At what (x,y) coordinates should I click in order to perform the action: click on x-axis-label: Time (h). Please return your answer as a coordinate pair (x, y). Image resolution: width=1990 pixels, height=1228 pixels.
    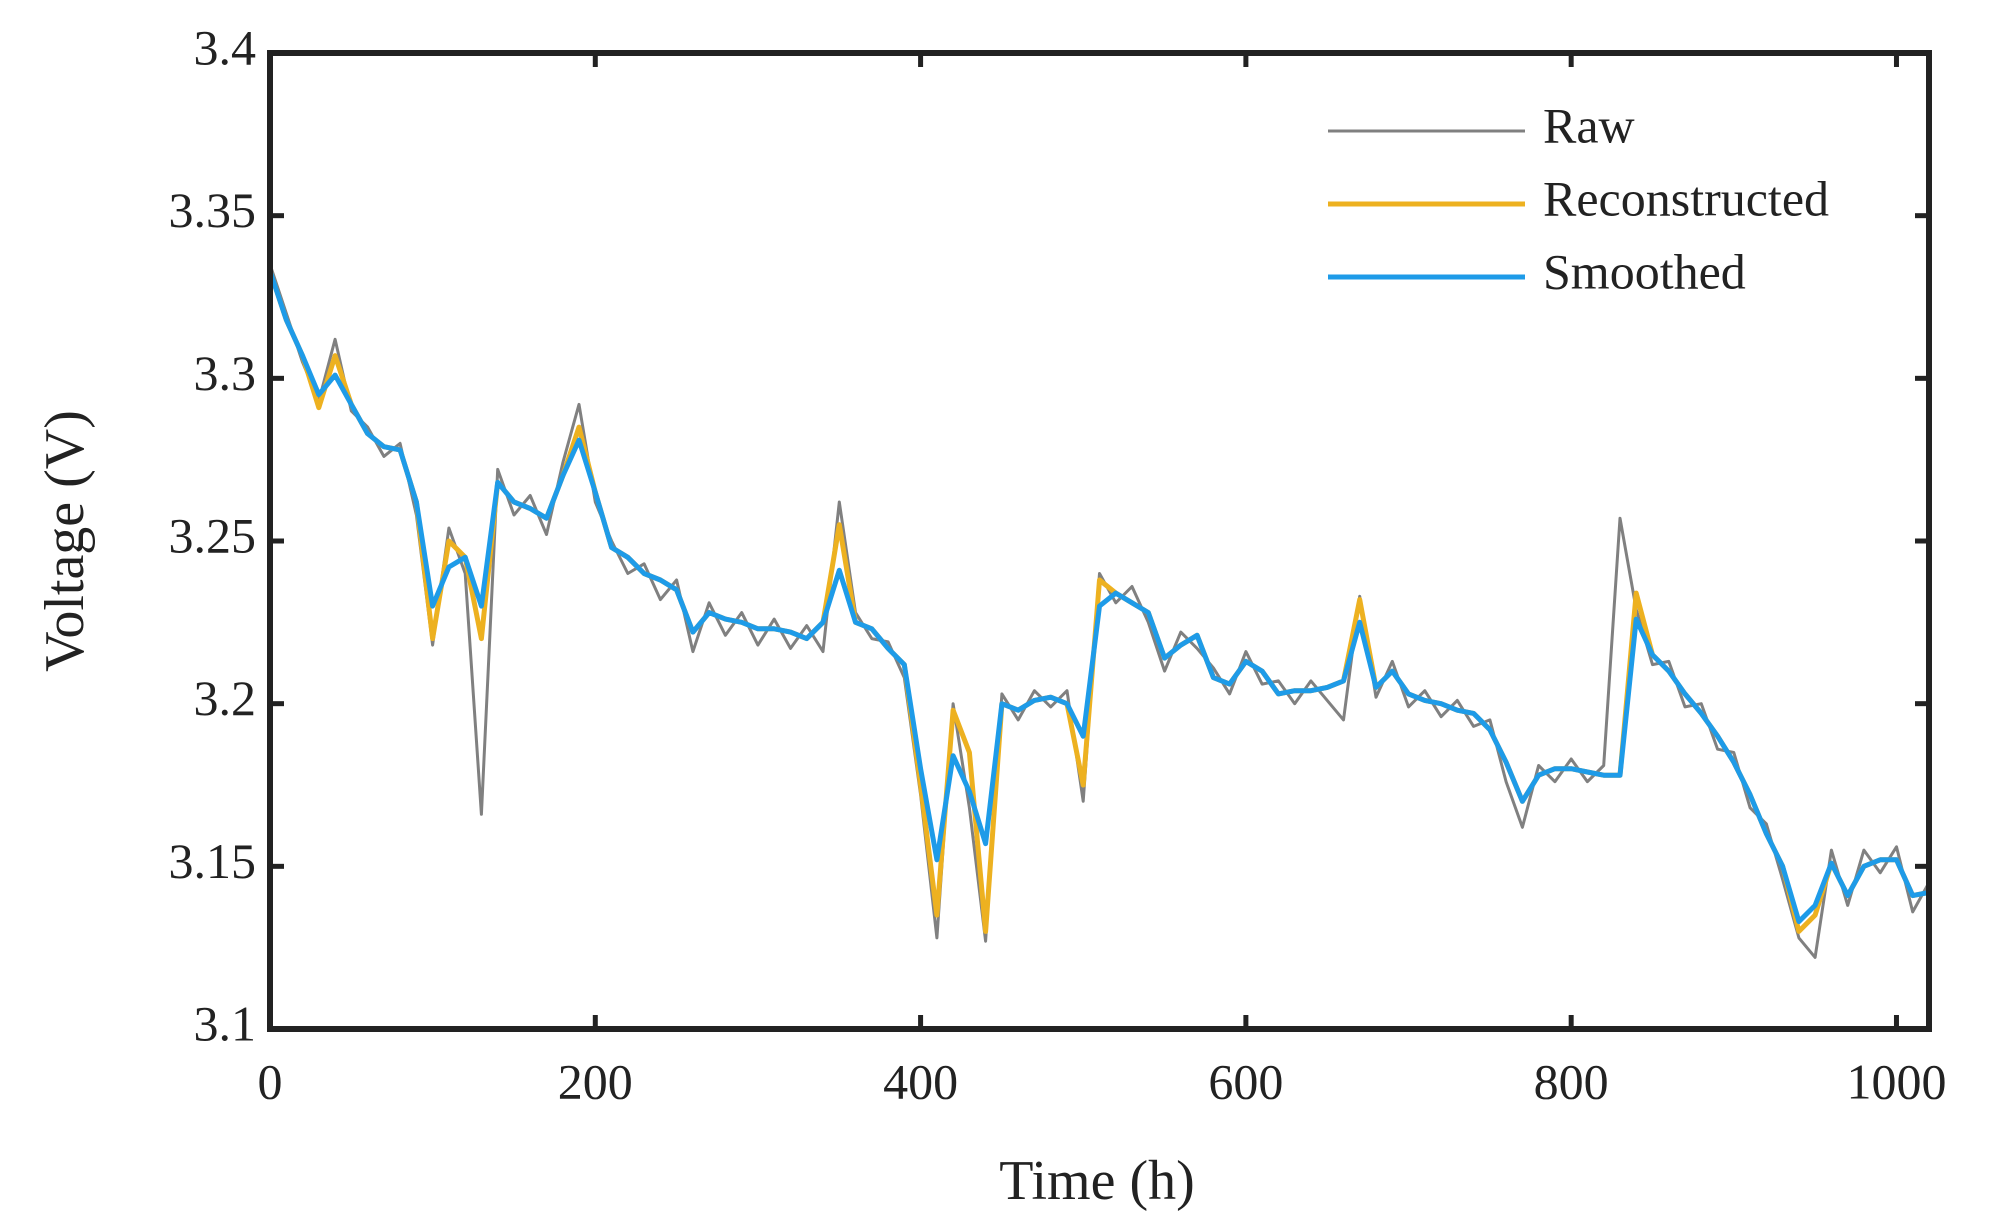
    Looking at the image, I should click on (1097, 1181).